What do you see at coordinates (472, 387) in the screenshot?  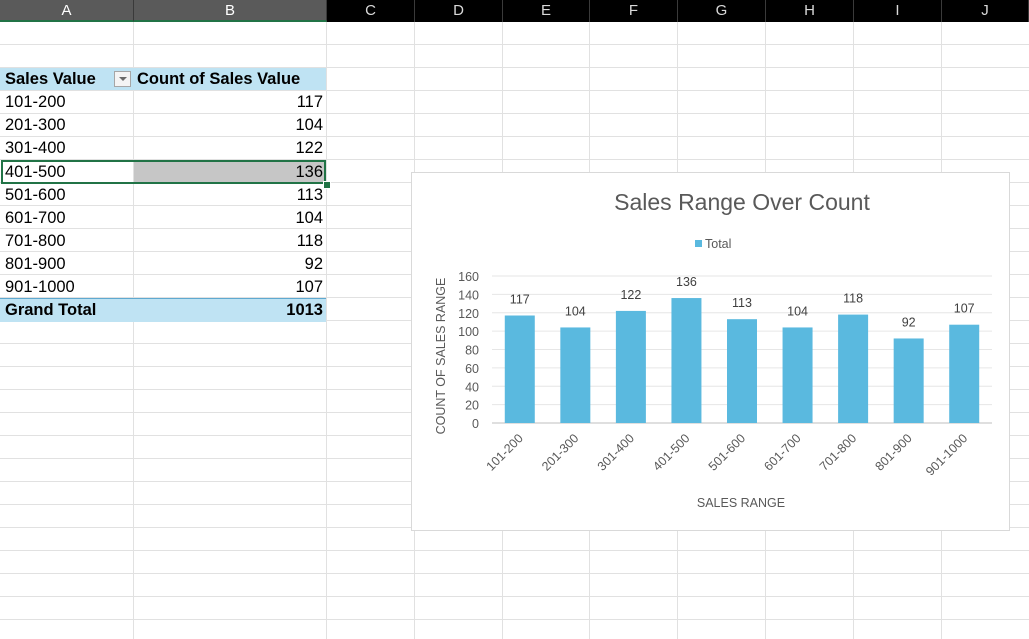 I see `y-tick-label: 40` at bounding box center [472, 387].